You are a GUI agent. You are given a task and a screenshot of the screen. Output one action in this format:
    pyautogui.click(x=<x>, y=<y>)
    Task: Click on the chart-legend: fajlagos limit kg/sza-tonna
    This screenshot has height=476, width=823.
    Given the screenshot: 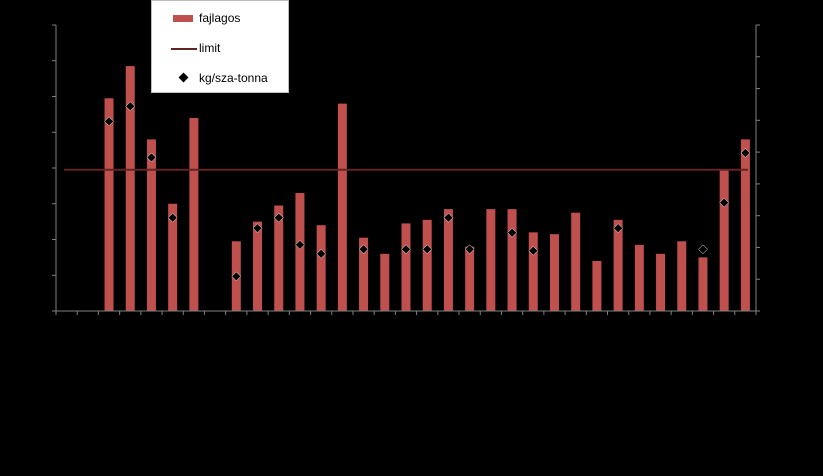 What is the action you would take?
    pyautogui.click(x=220, y=46)
    